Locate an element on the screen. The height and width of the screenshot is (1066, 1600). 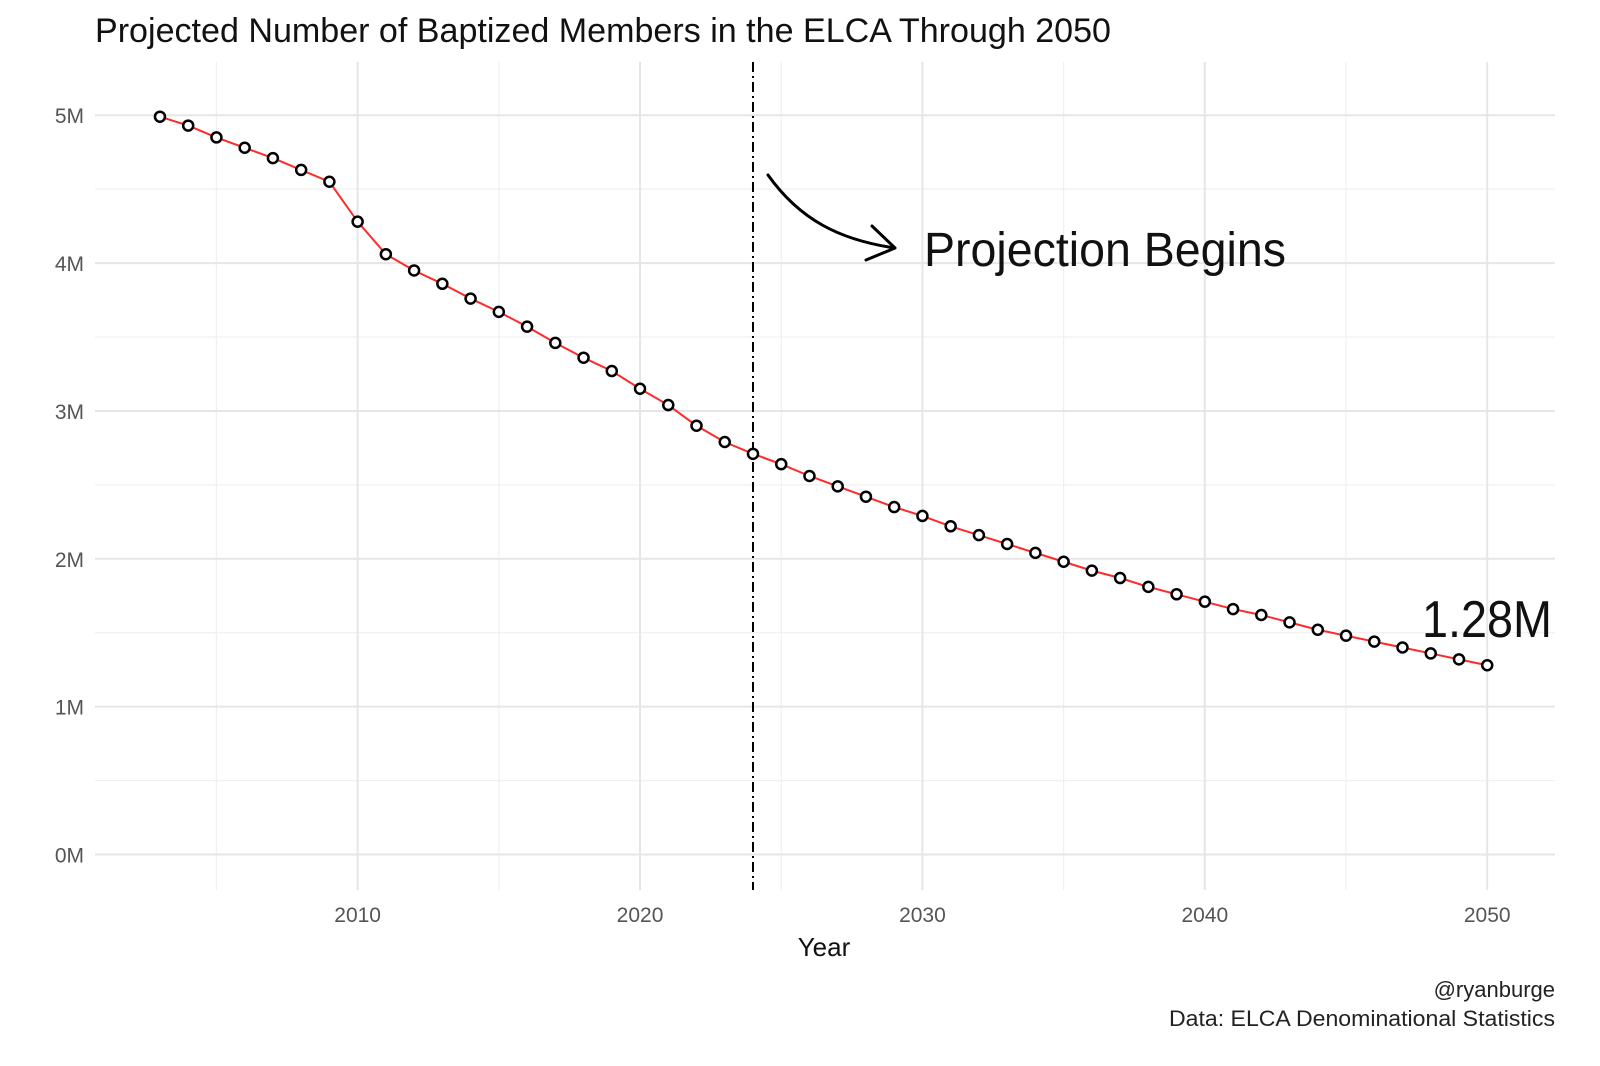
x-tick-label: 2010 is located at coordinates (357, 915).